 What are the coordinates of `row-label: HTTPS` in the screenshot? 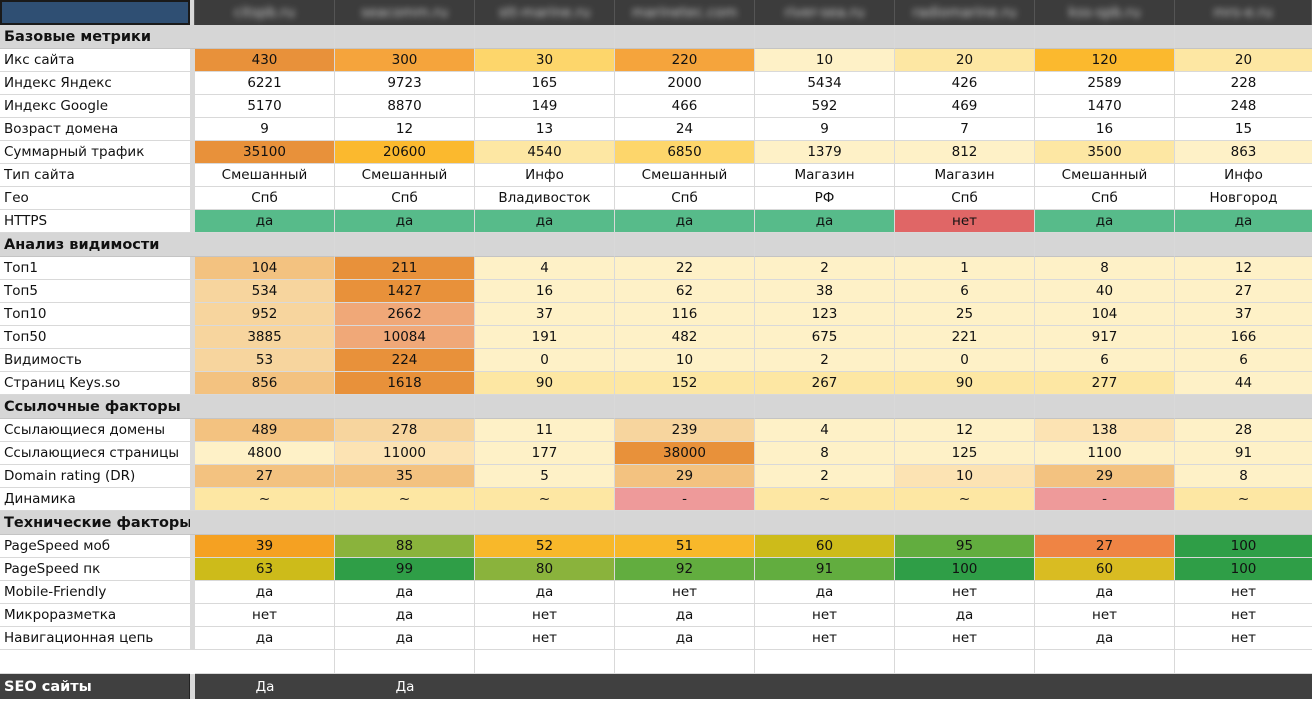 It's located at (95, 221).